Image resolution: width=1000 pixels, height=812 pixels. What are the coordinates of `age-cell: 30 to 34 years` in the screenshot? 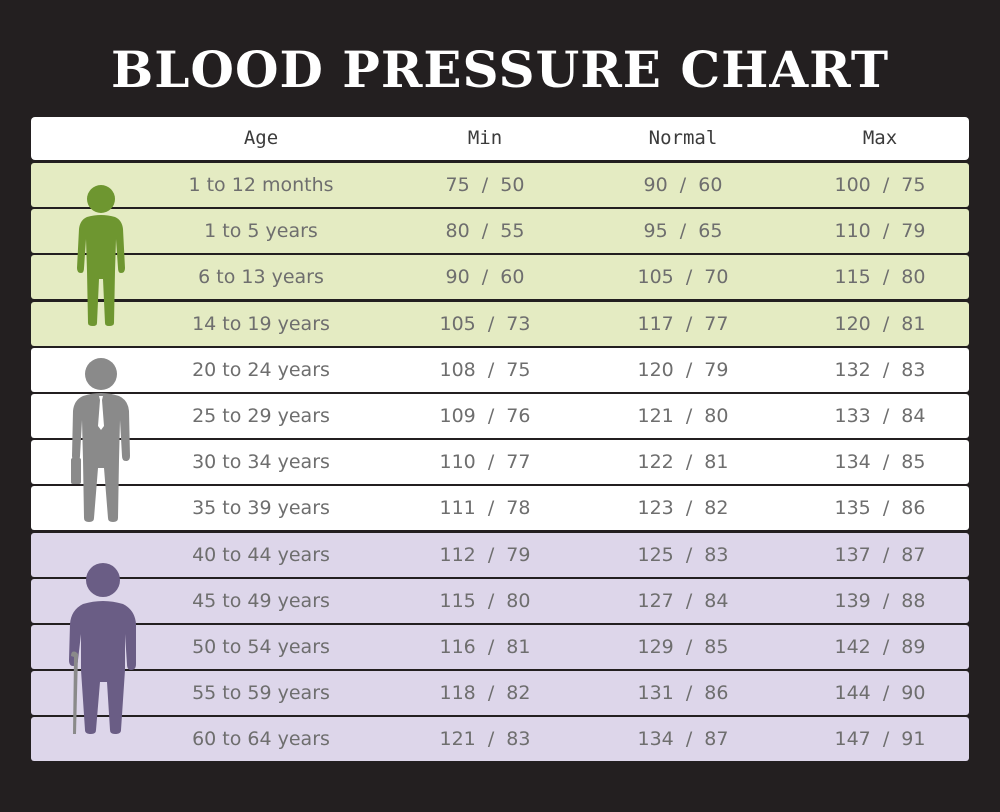 It's located at (261, 462).